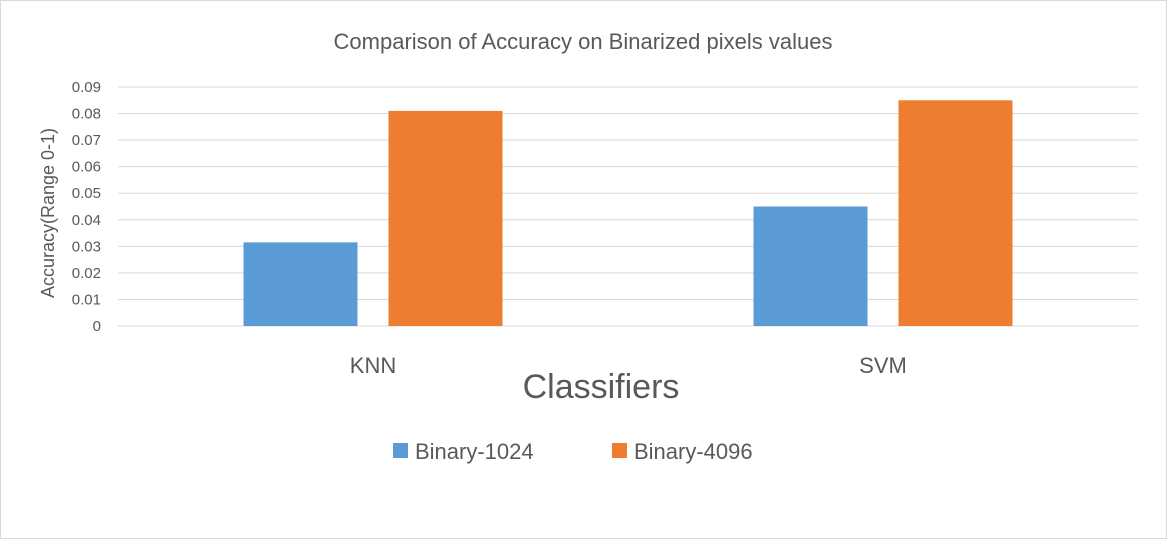 The height and width of the screenshot is (539, 1167). I want to click on y-tick-label: 0.09, so click(86, 87).